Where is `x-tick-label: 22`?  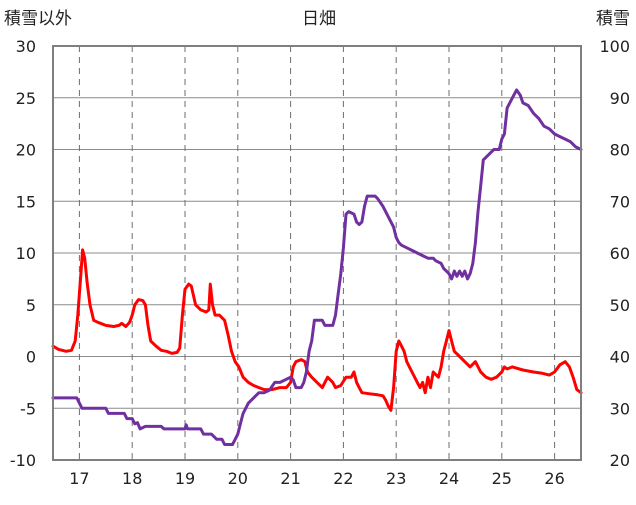
x-tick-label: 22 is located at coordinates (343, 478).